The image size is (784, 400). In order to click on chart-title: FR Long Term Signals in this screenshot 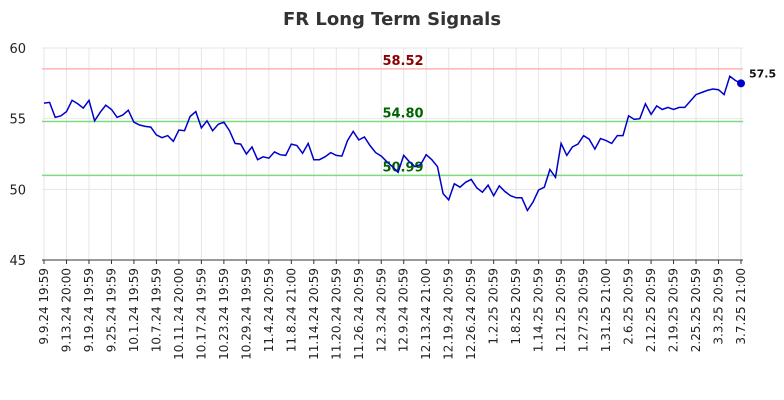, I will do `click(392, 19)`.